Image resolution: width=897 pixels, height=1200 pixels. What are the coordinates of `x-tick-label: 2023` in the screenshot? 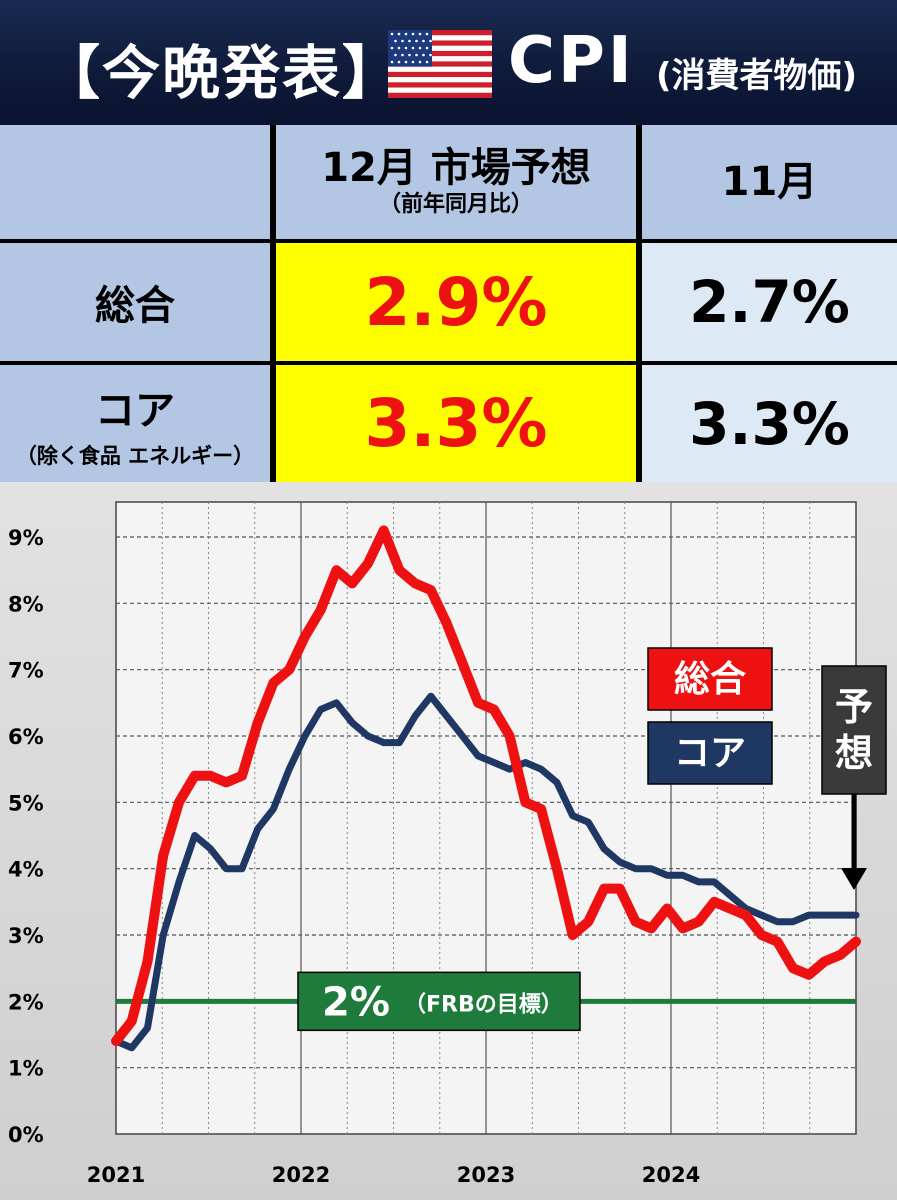 It's located at (486, 1175).